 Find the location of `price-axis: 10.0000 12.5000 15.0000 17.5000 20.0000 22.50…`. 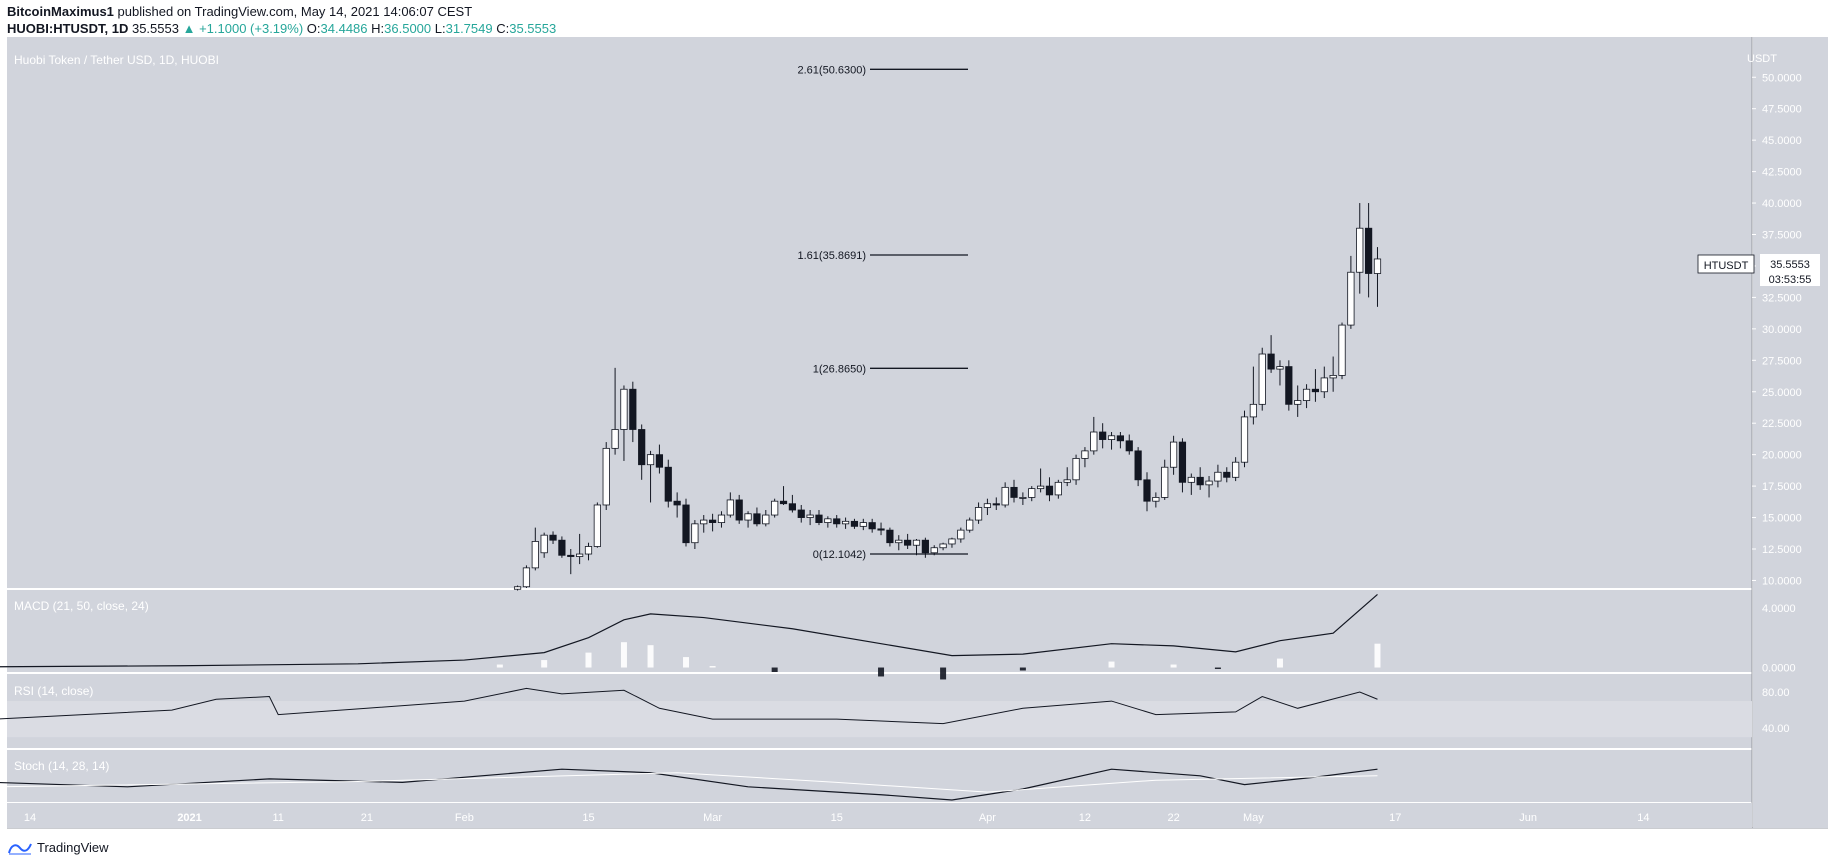

price-axis: 10.0000 12.5000 15.0000 17.5000 20.0000 22.50… is located at coordinates (1790, 432).